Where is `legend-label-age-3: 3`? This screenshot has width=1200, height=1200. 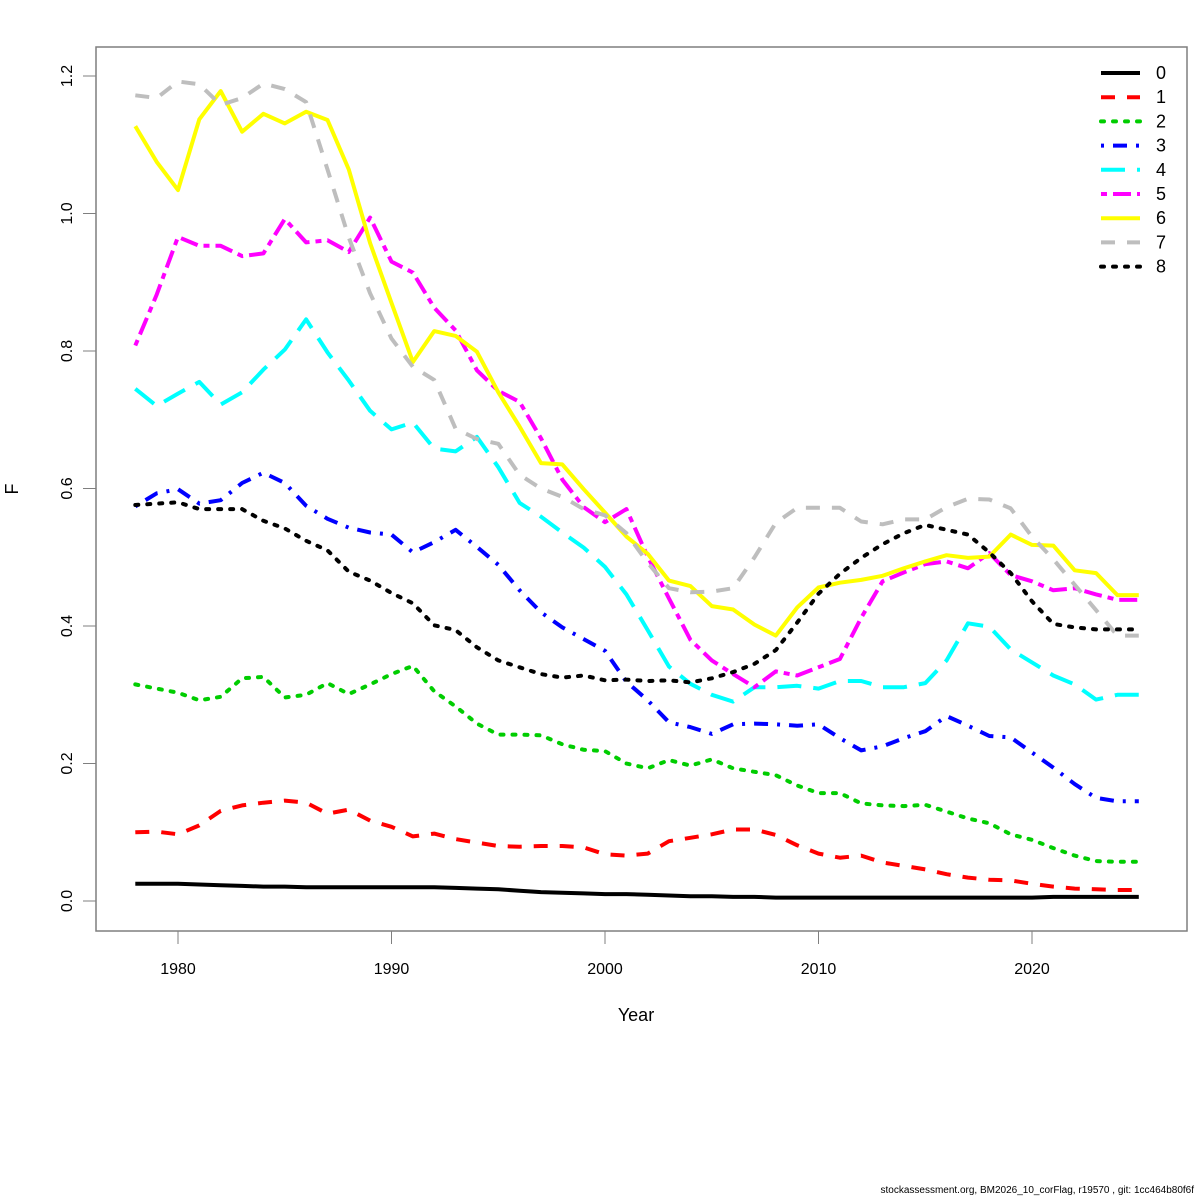 legend-label-age-3: 3 is located at coordinates (1161, 146).